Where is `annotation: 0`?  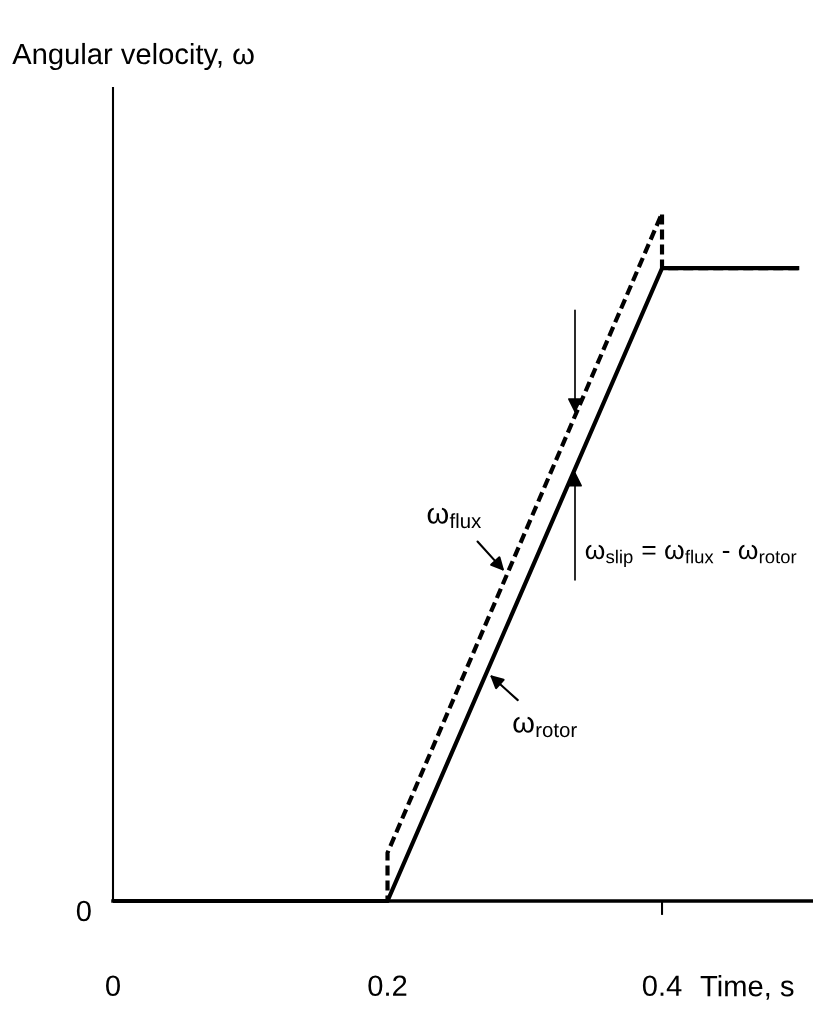 annotation: 0 is located at coordinates (83, 911).